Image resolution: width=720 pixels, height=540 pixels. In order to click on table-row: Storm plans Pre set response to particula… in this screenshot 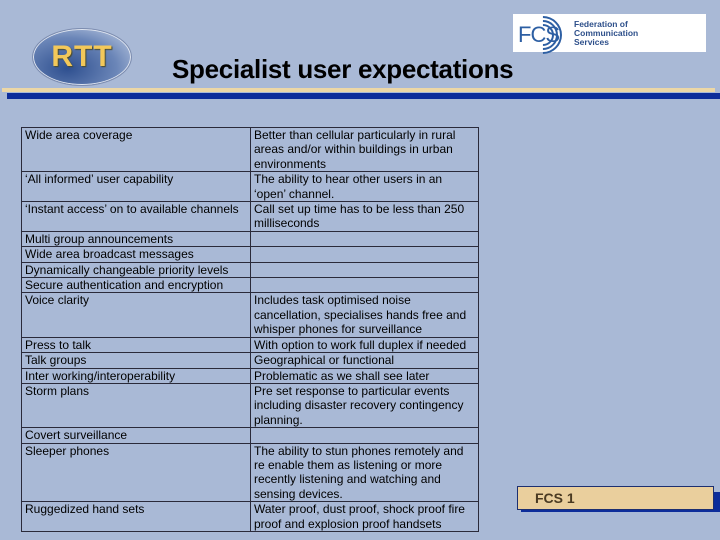, I will do `click(250, 405)`.